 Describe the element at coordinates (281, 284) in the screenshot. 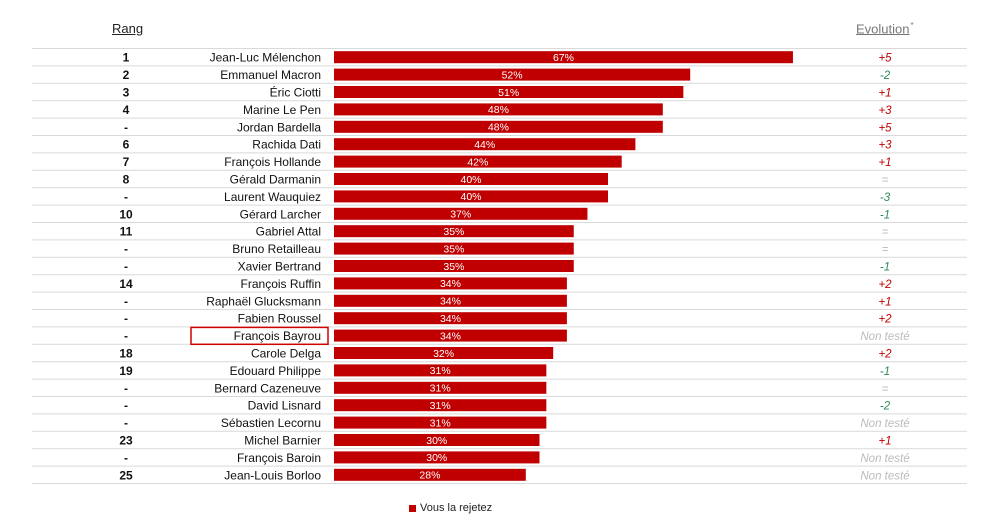

I see `politician-name: François Ruffin` at that location.